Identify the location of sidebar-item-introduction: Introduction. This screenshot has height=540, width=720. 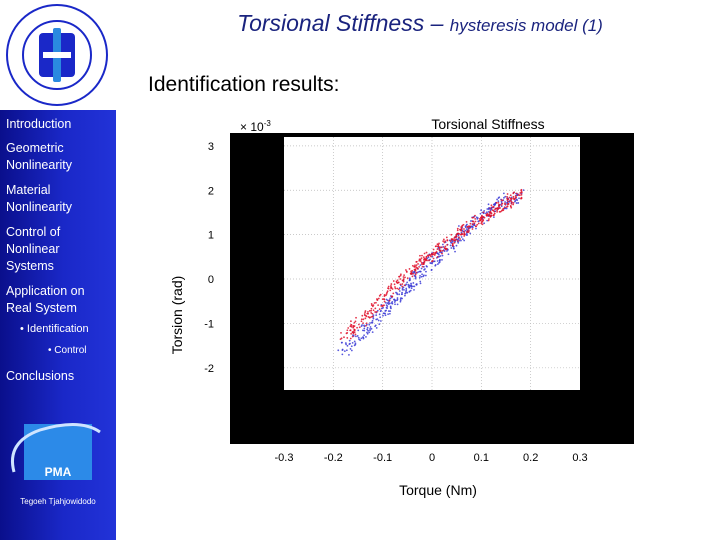
(39, 124).